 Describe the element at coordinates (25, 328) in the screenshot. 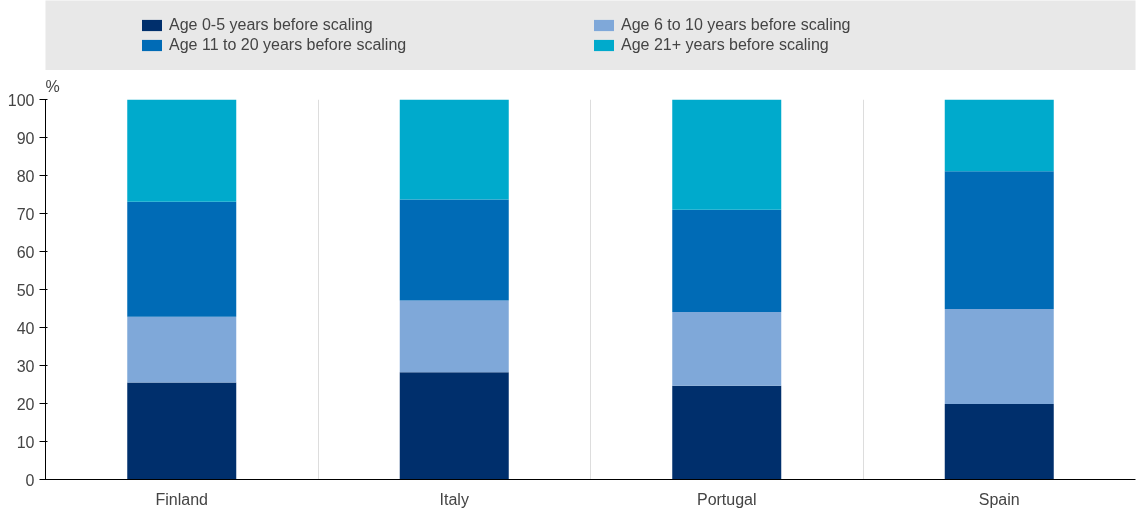

I see `y-tick-label: 40` at that location.